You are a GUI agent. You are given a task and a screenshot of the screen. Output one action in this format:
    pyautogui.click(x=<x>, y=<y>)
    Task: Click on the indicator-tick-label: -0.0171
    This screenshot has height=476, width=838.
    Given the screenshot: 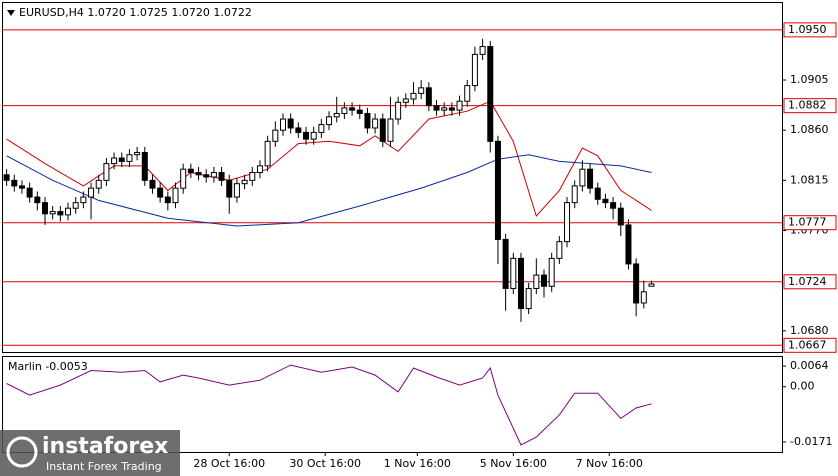 What is the action you would take?
    pyautogui.click(x=811, y=441)
    